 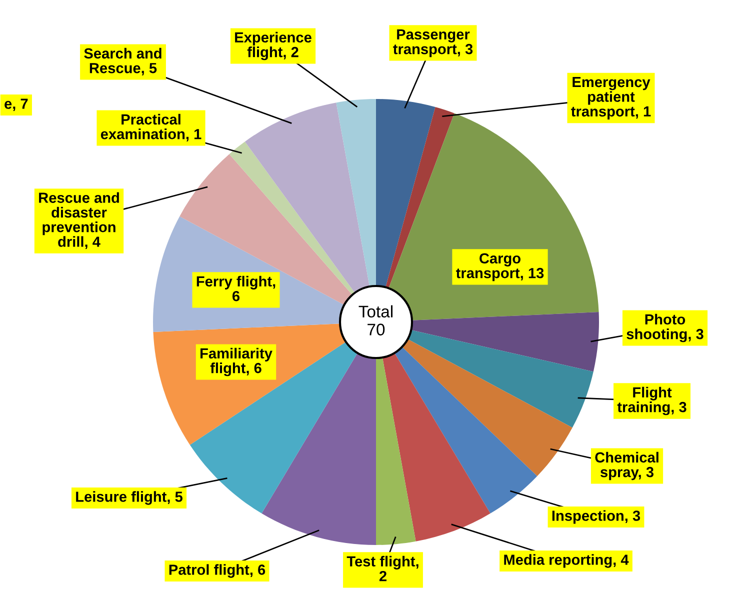 What do you see at coordinates (566, 561) in the screenshot?
I see `slice-label: Media reporting, 4` at bounding box center [566, 561].